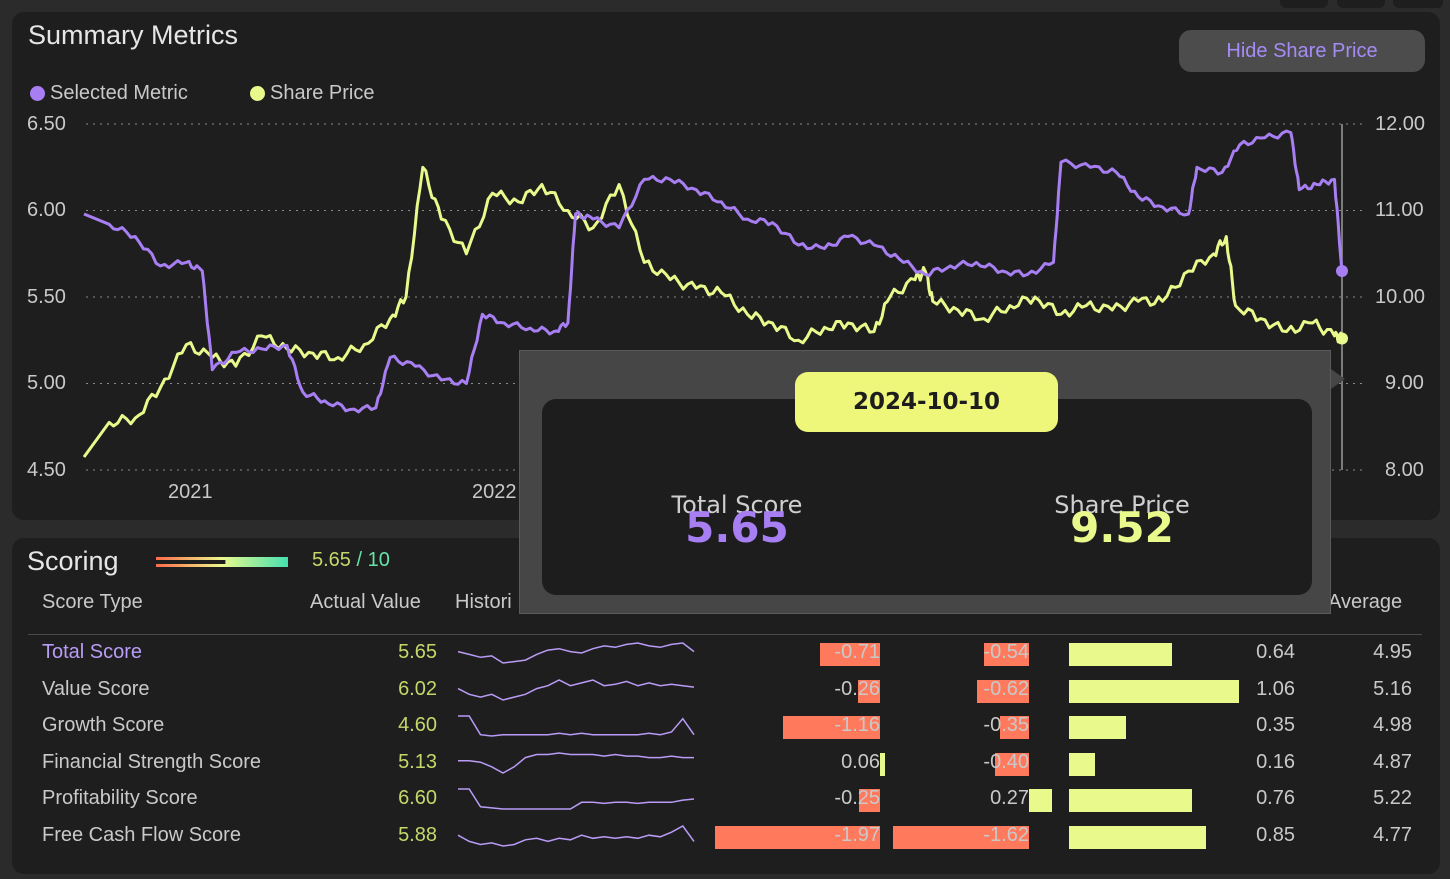 The image size is (1450, 879). I want to click on score-gauge, so click(222, 562).